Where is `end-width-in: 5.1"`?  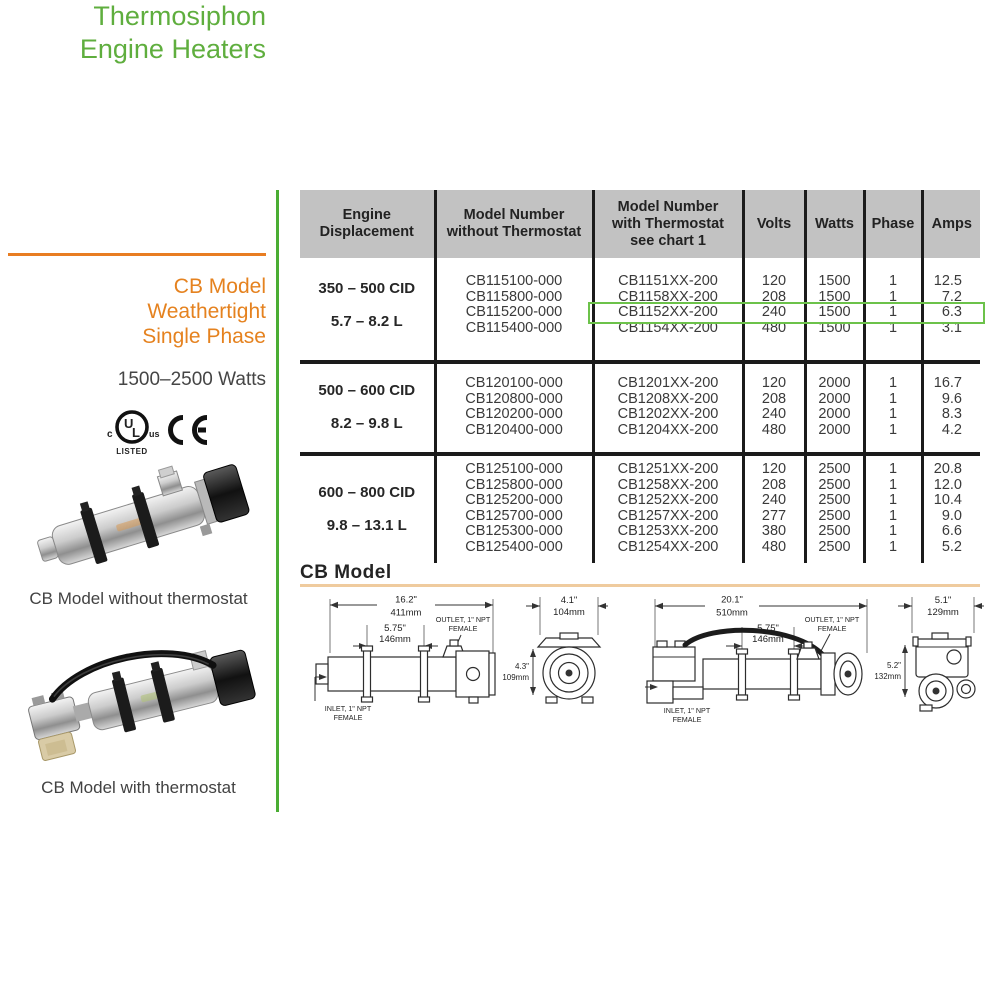 end-width-in: 5.1" is located at coordinates (943, 600).